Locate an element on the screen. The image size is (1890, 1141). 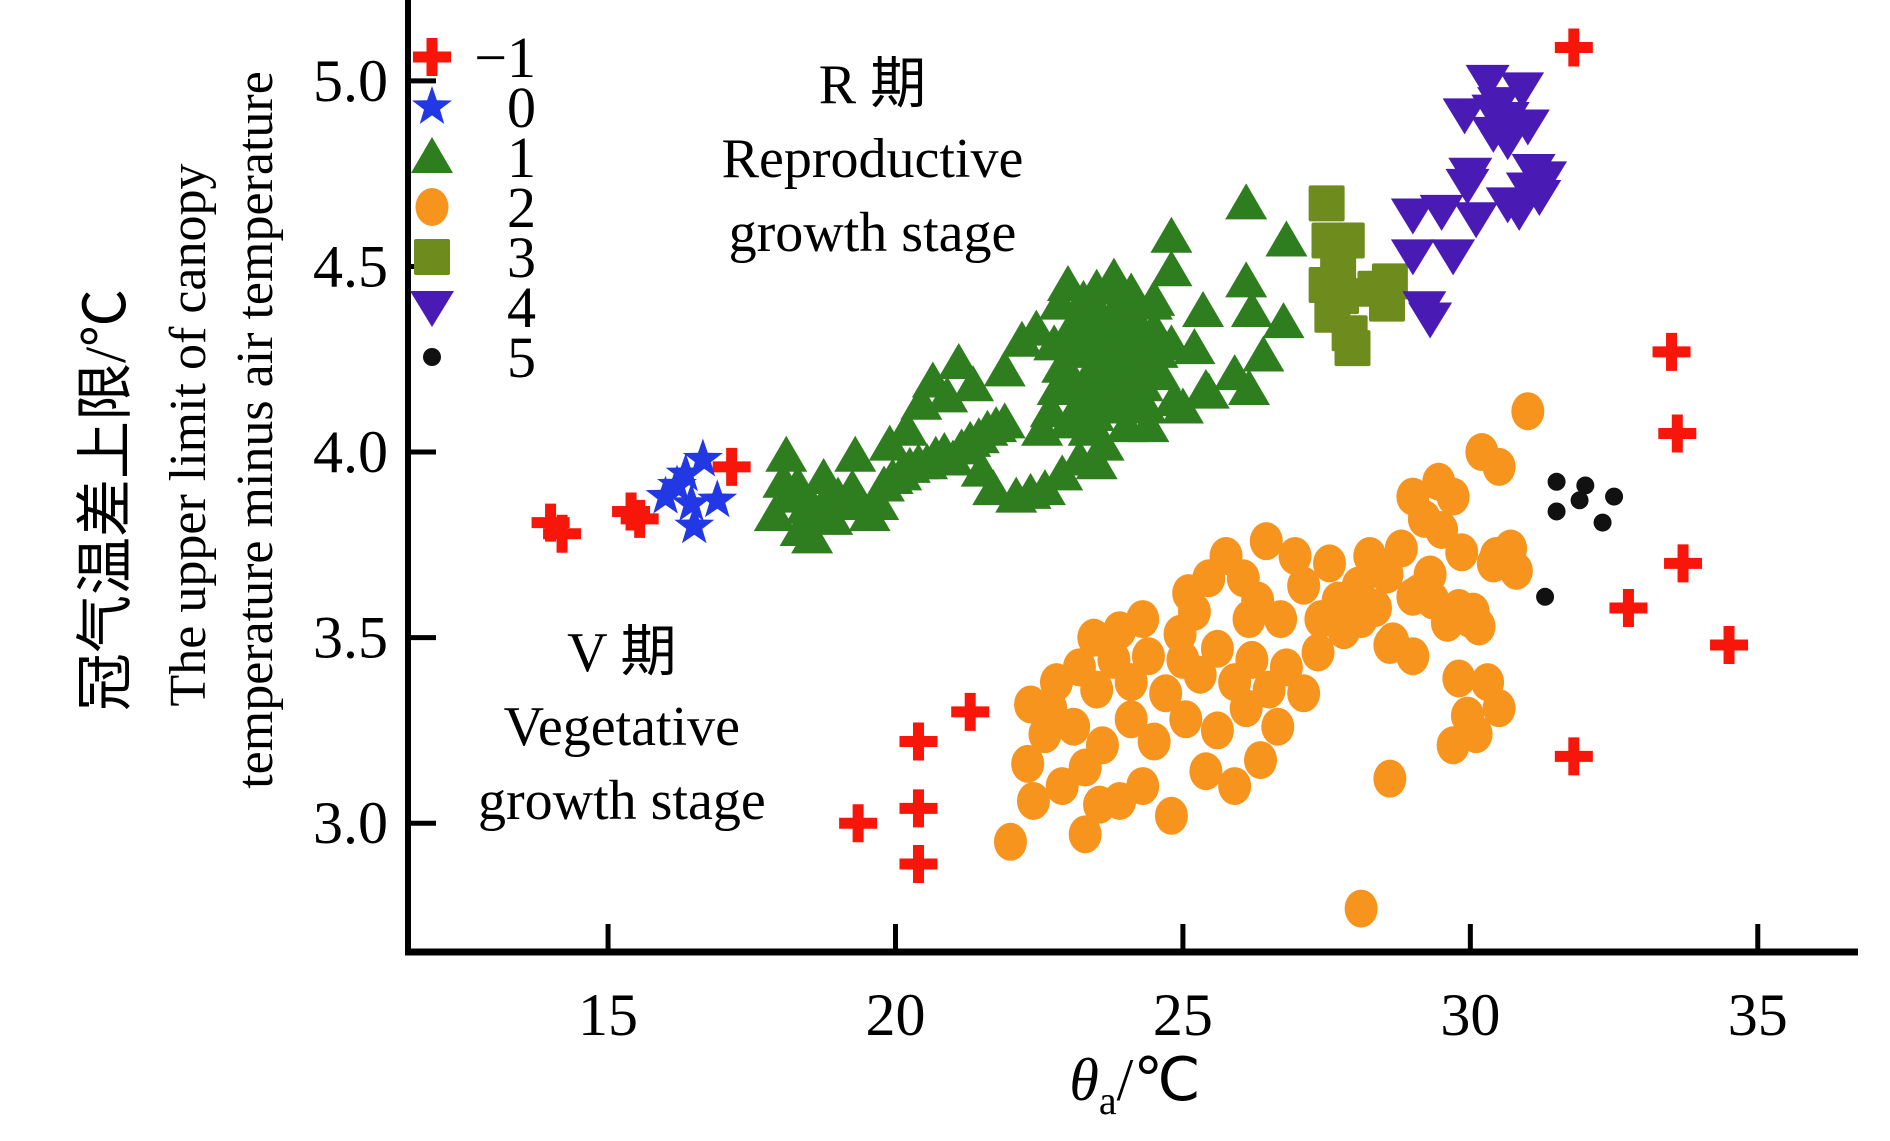
x-tick-label: 30 is located at coordinates (1470, 1015).